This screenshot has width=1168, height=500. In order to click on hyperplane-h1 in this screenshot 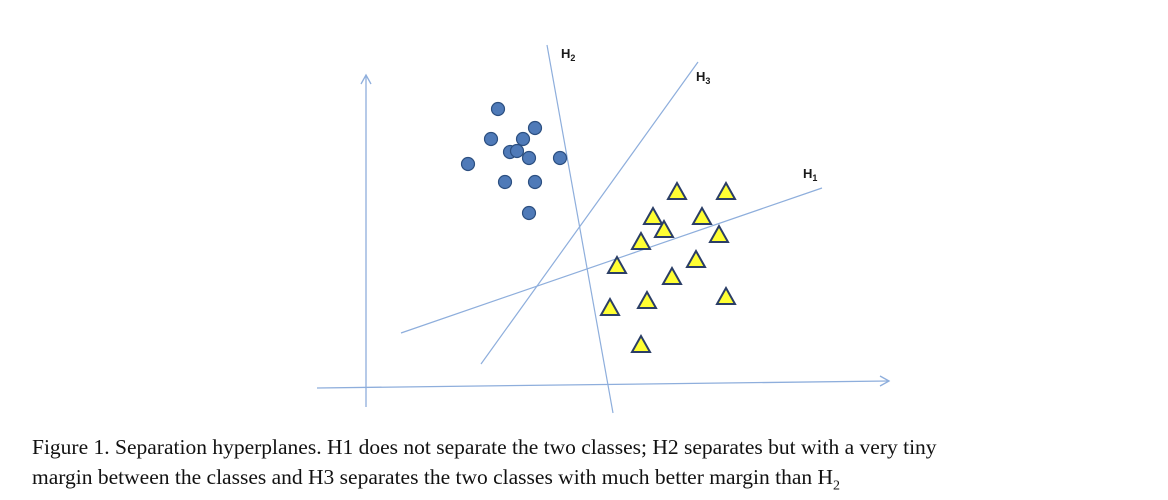, I will do `click(611, 260)`.